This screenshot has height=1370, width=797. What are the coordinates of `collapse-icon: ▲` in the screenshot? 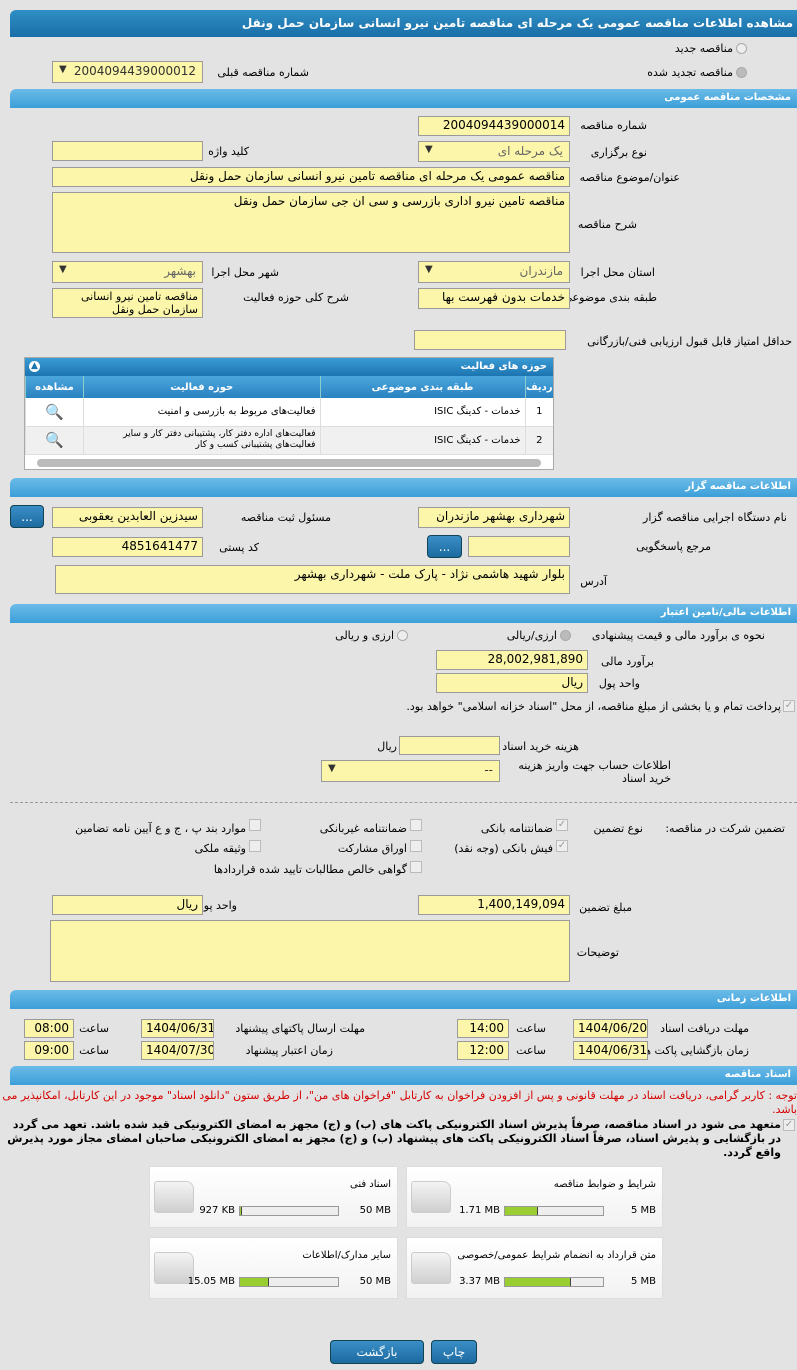 It's located at (34, 366).